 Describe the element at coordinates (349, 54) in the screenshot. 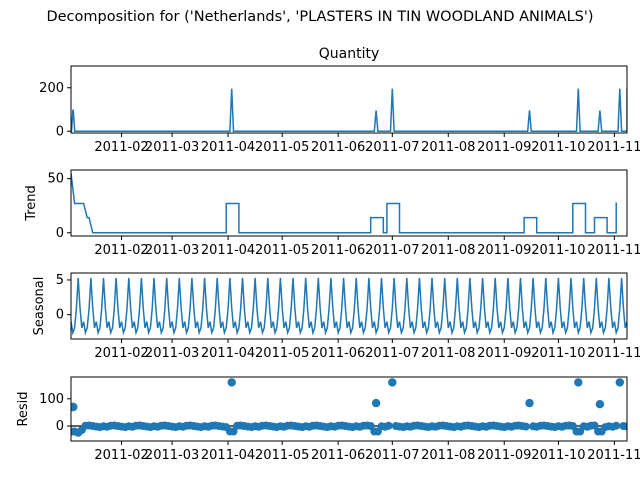

I see `panel-title: Quantity` at that location.